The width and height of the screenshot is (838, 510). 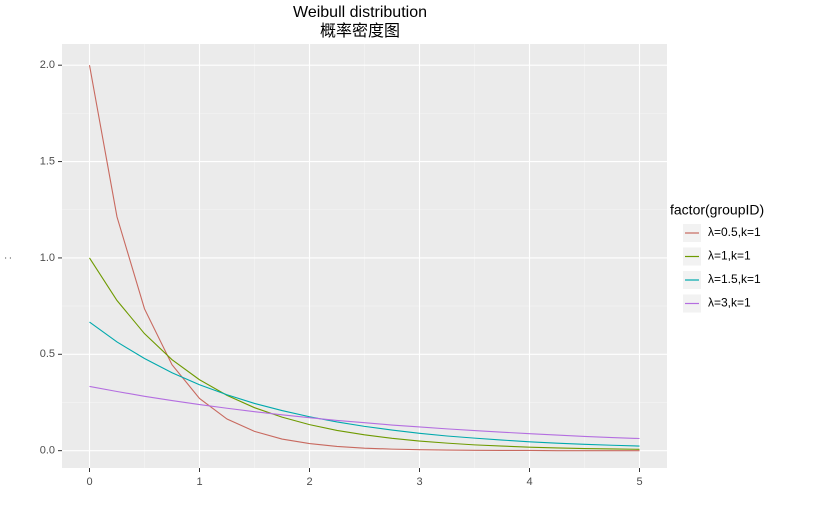 I want to click on x-tick-label: 0, so click(x=89, y=482).